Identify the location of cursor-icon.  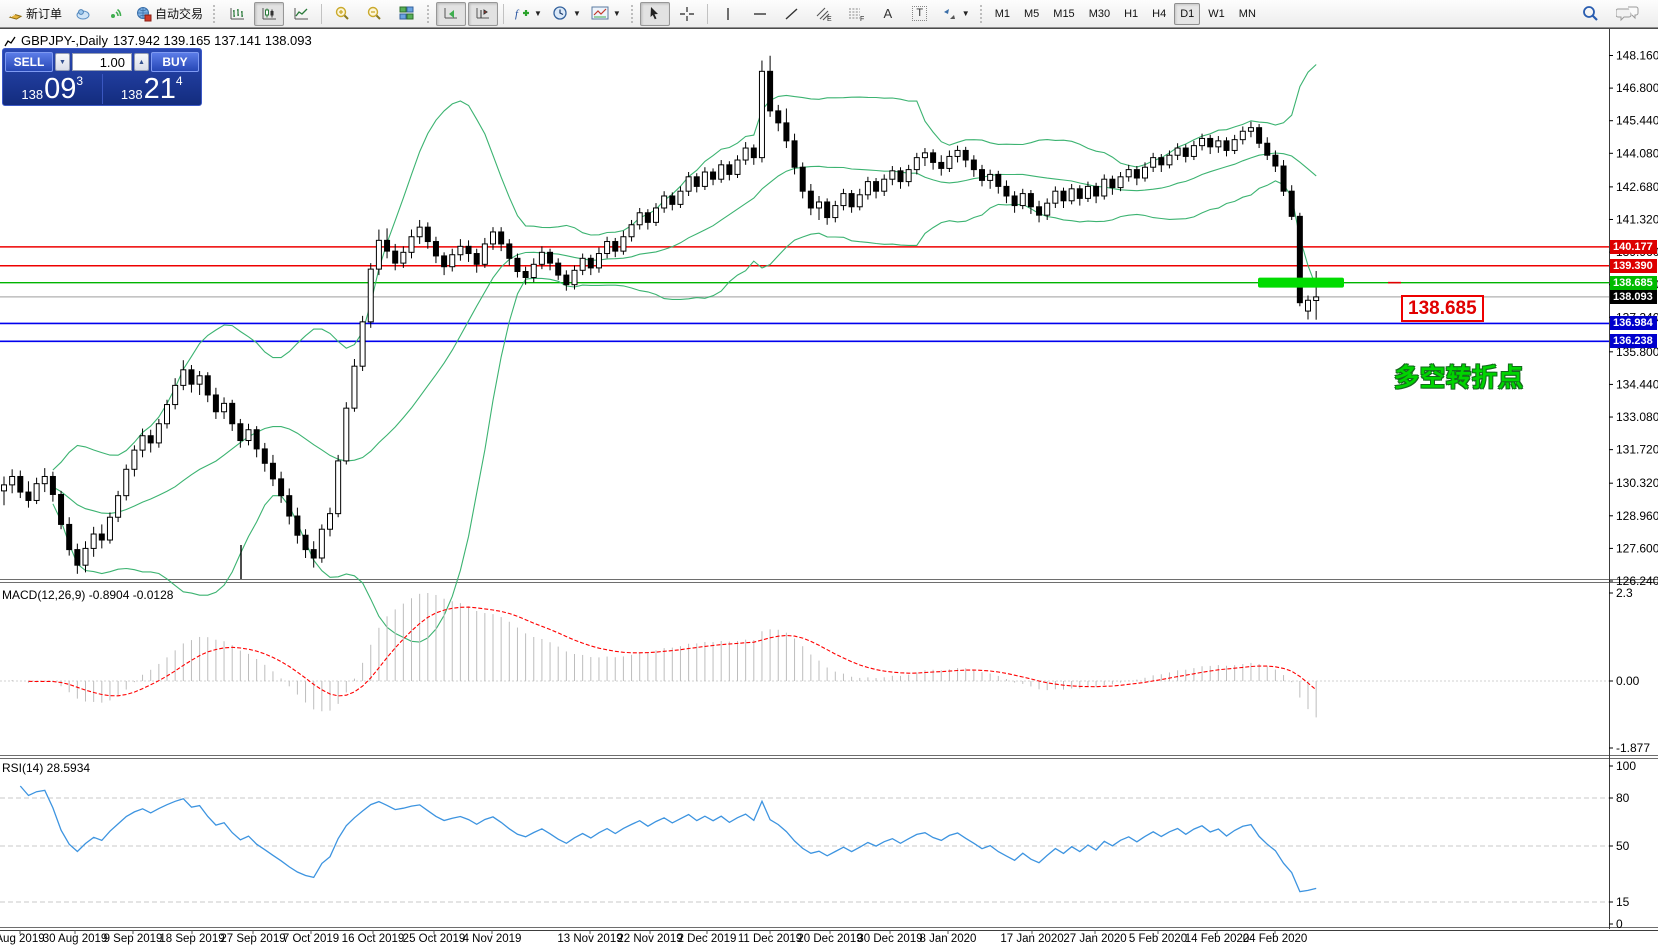
(654, 13).